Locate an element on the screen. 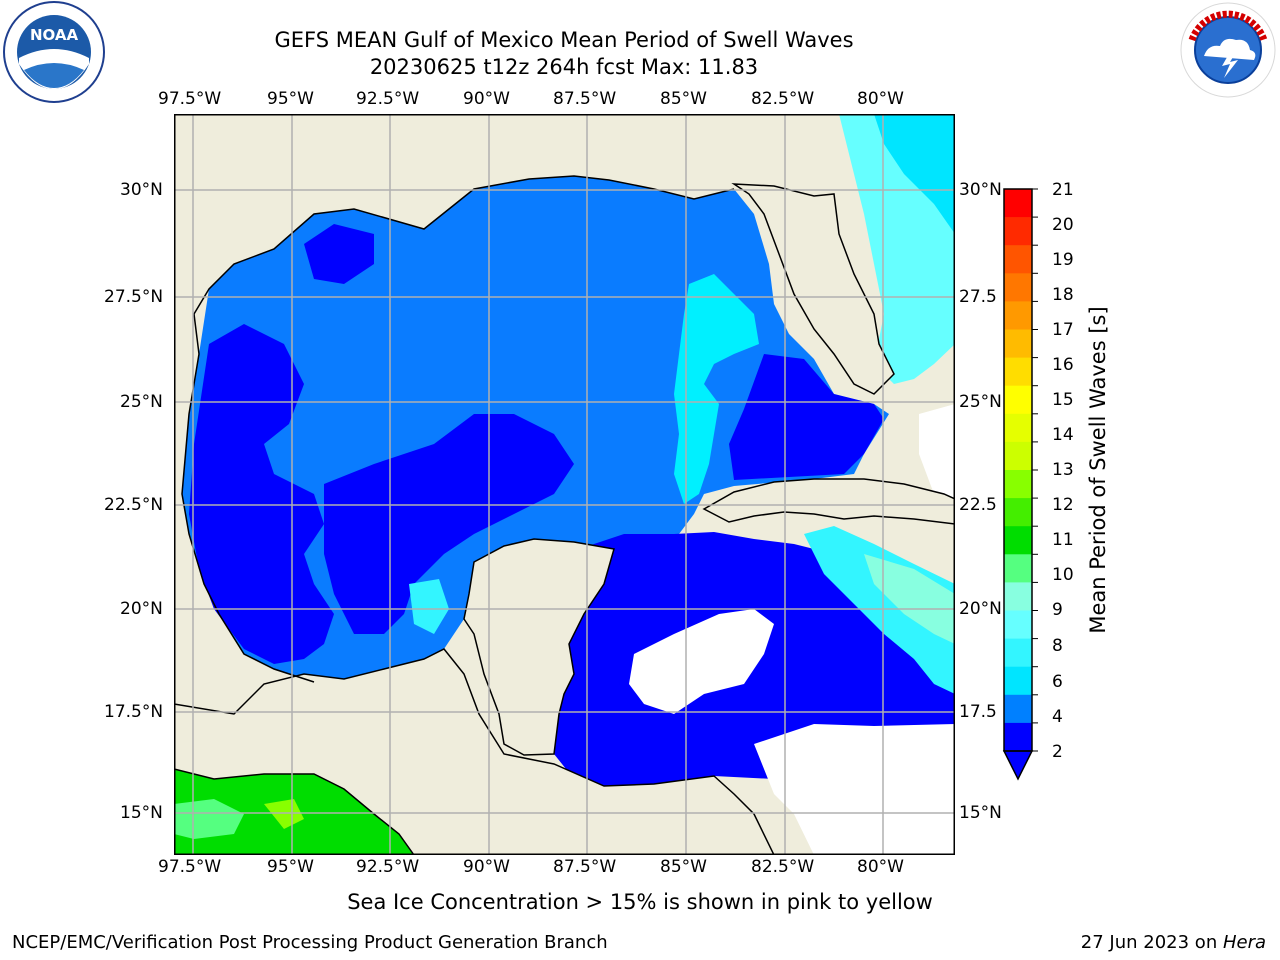  colorbar-tick-label: 13 is located at coordinates (1063, 470).